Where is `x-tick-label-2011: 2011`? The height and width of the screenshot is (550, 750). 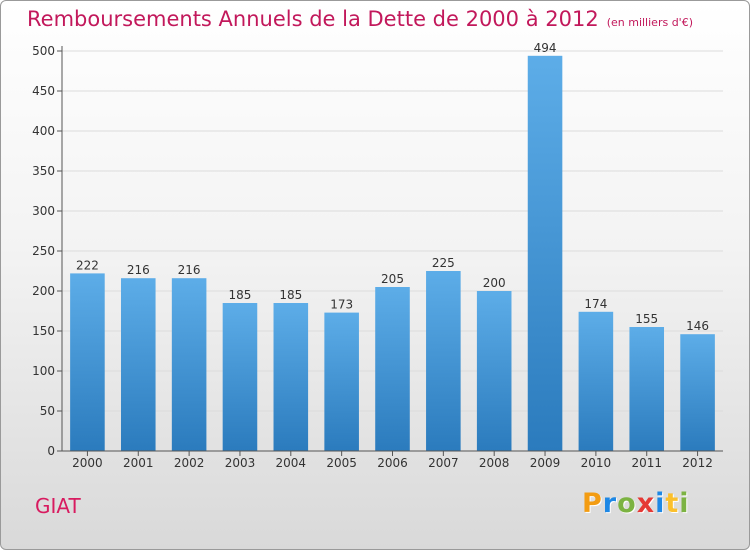
x-tick-label-2011: 2011 is located at coordinates (646, 463).